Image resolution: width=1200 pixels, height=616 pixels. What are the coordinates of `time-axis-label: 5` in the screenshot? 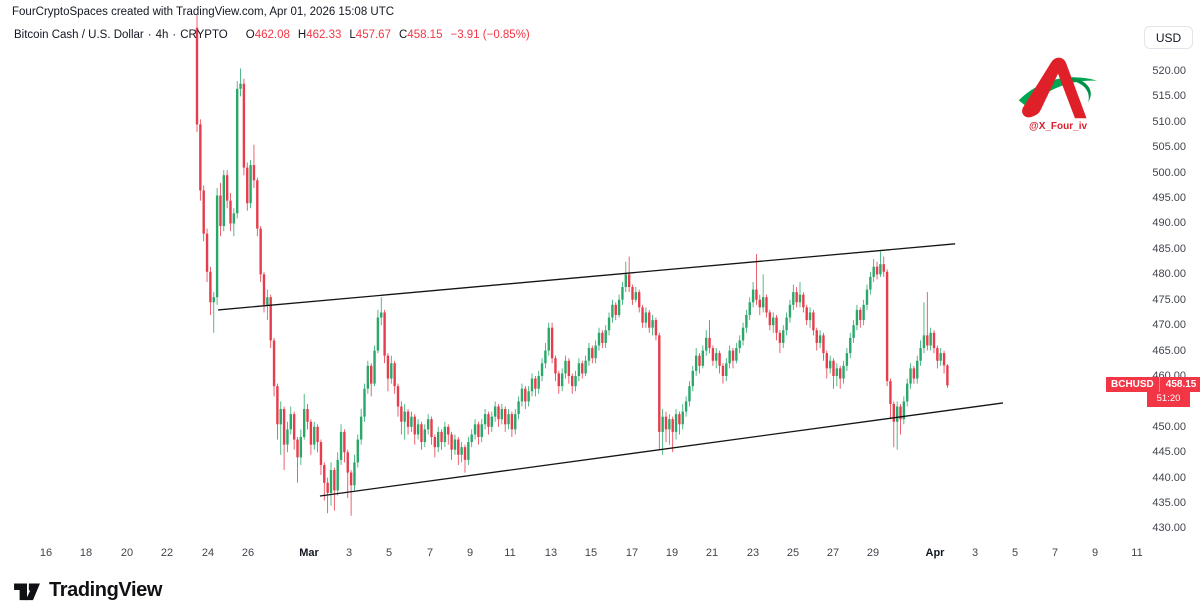 It's located at (1015, 553).